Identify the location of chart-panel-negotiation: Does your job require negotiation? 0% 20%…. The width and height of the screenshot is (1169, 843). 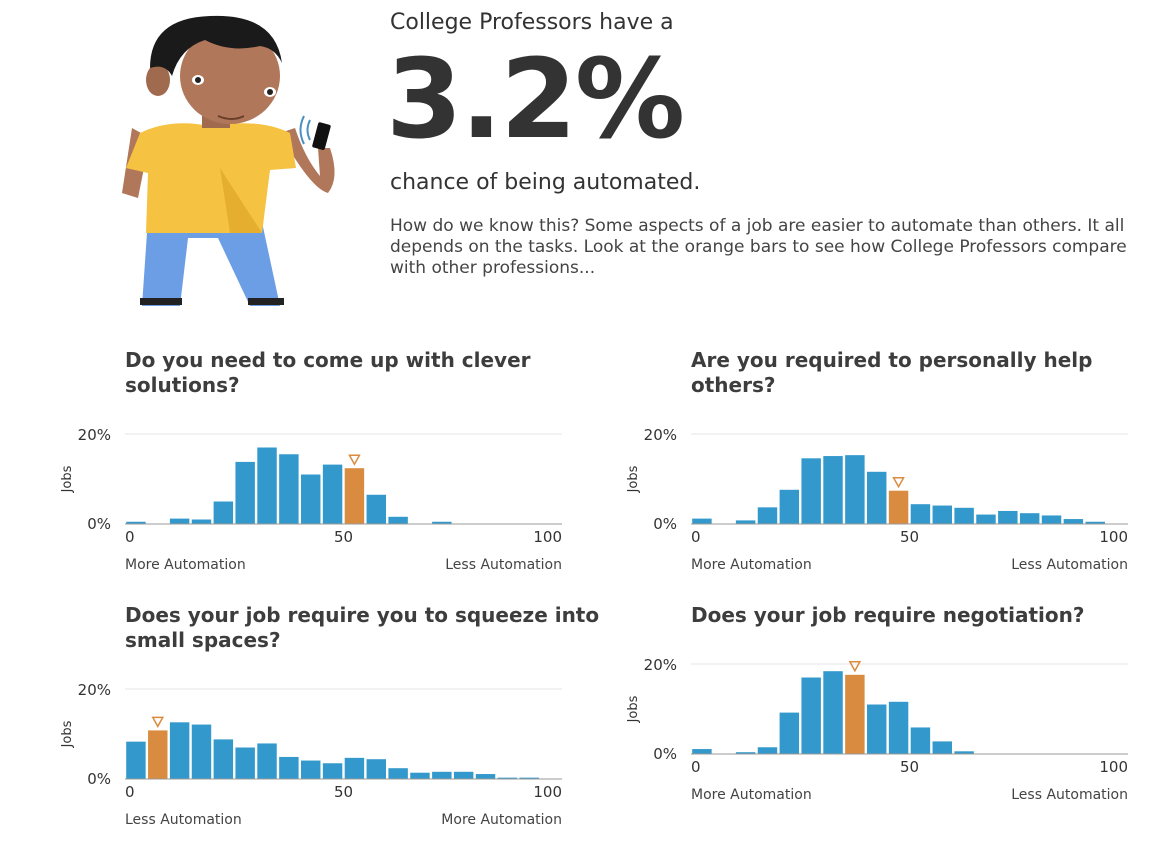
(897, 703).